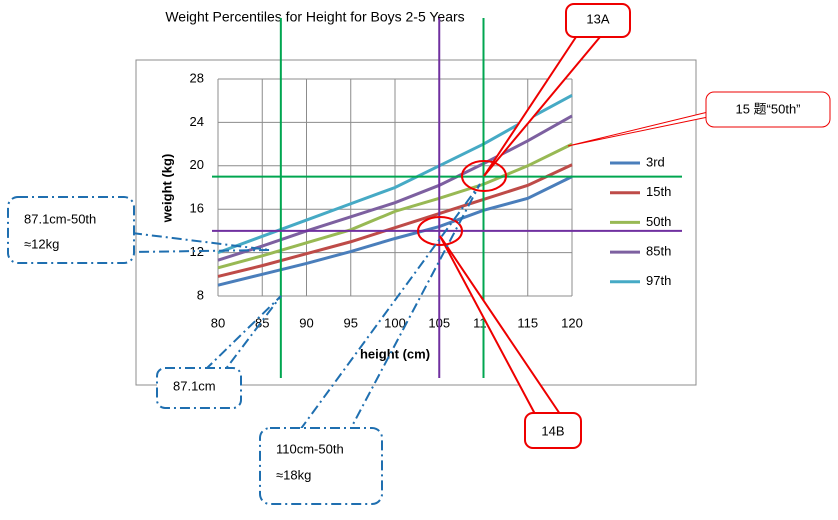 The height and width of the screenshot is (520, 838). Describe the element at coordinates (658, 191) in the screenshot. I see `legend-label: 15th` at that location.